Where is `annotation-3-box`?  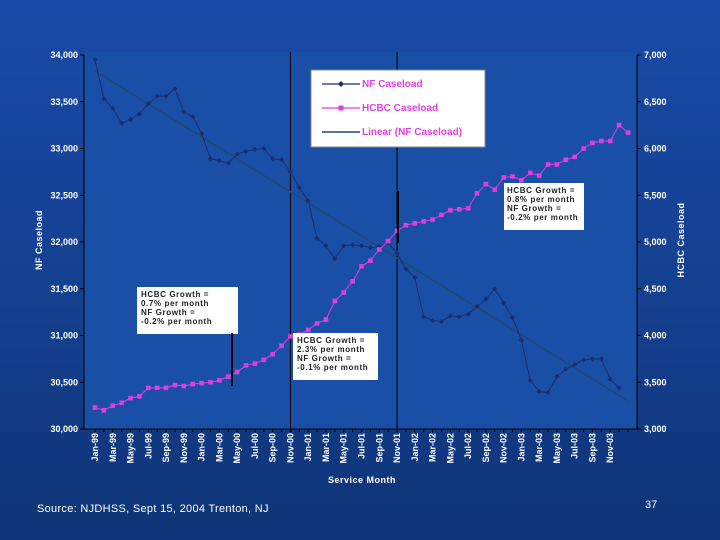 annotation-3-box is located at coordinates (544, 206).